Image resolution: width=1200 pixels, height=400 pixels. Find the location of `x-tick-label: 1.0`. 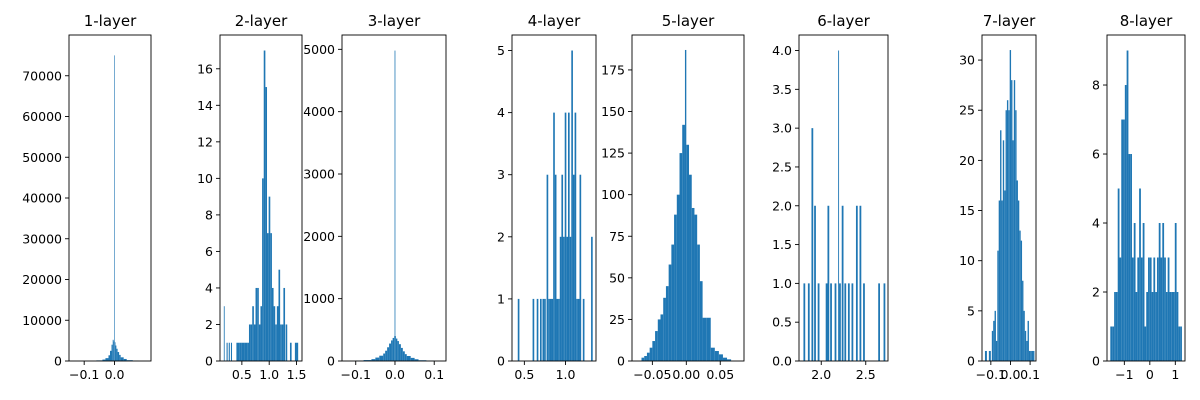

x-tick-label: 1.0 is located at coordinates (566, 374).